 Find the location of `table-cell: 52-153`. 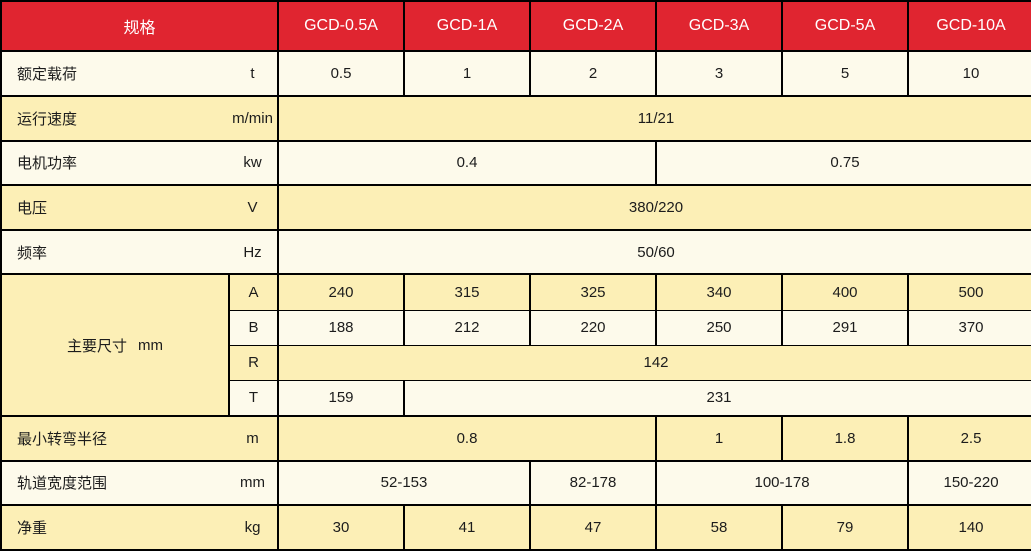

table-cell: 52-153 is located at coordinates (404, 483).